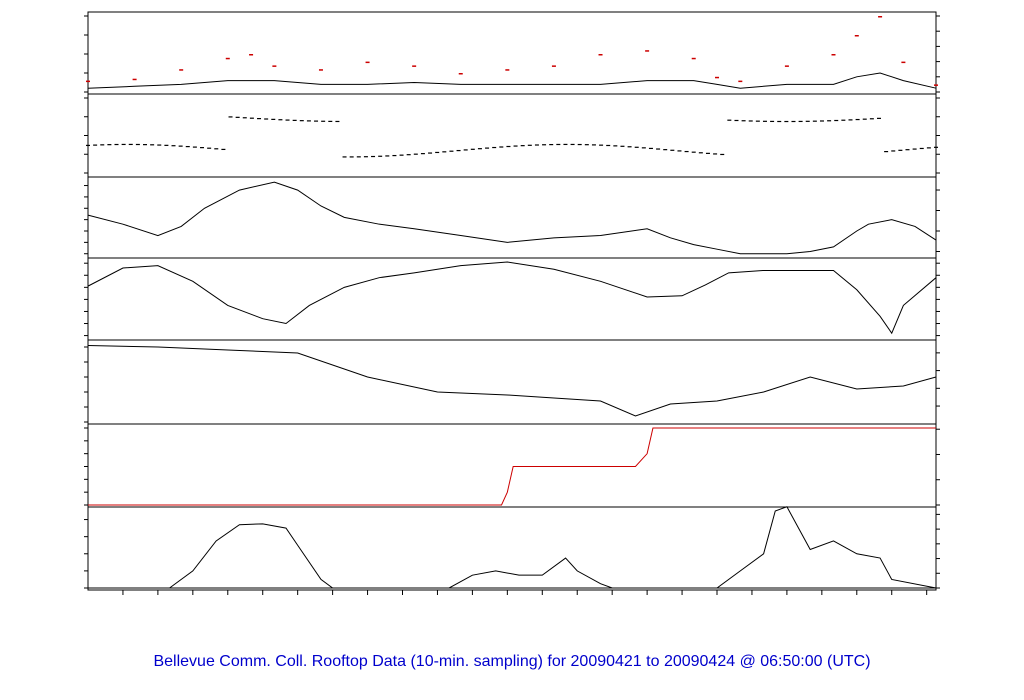 The width and height of the screenshot is (1024, 700). I want to click on temp-line, so click(512, 218).